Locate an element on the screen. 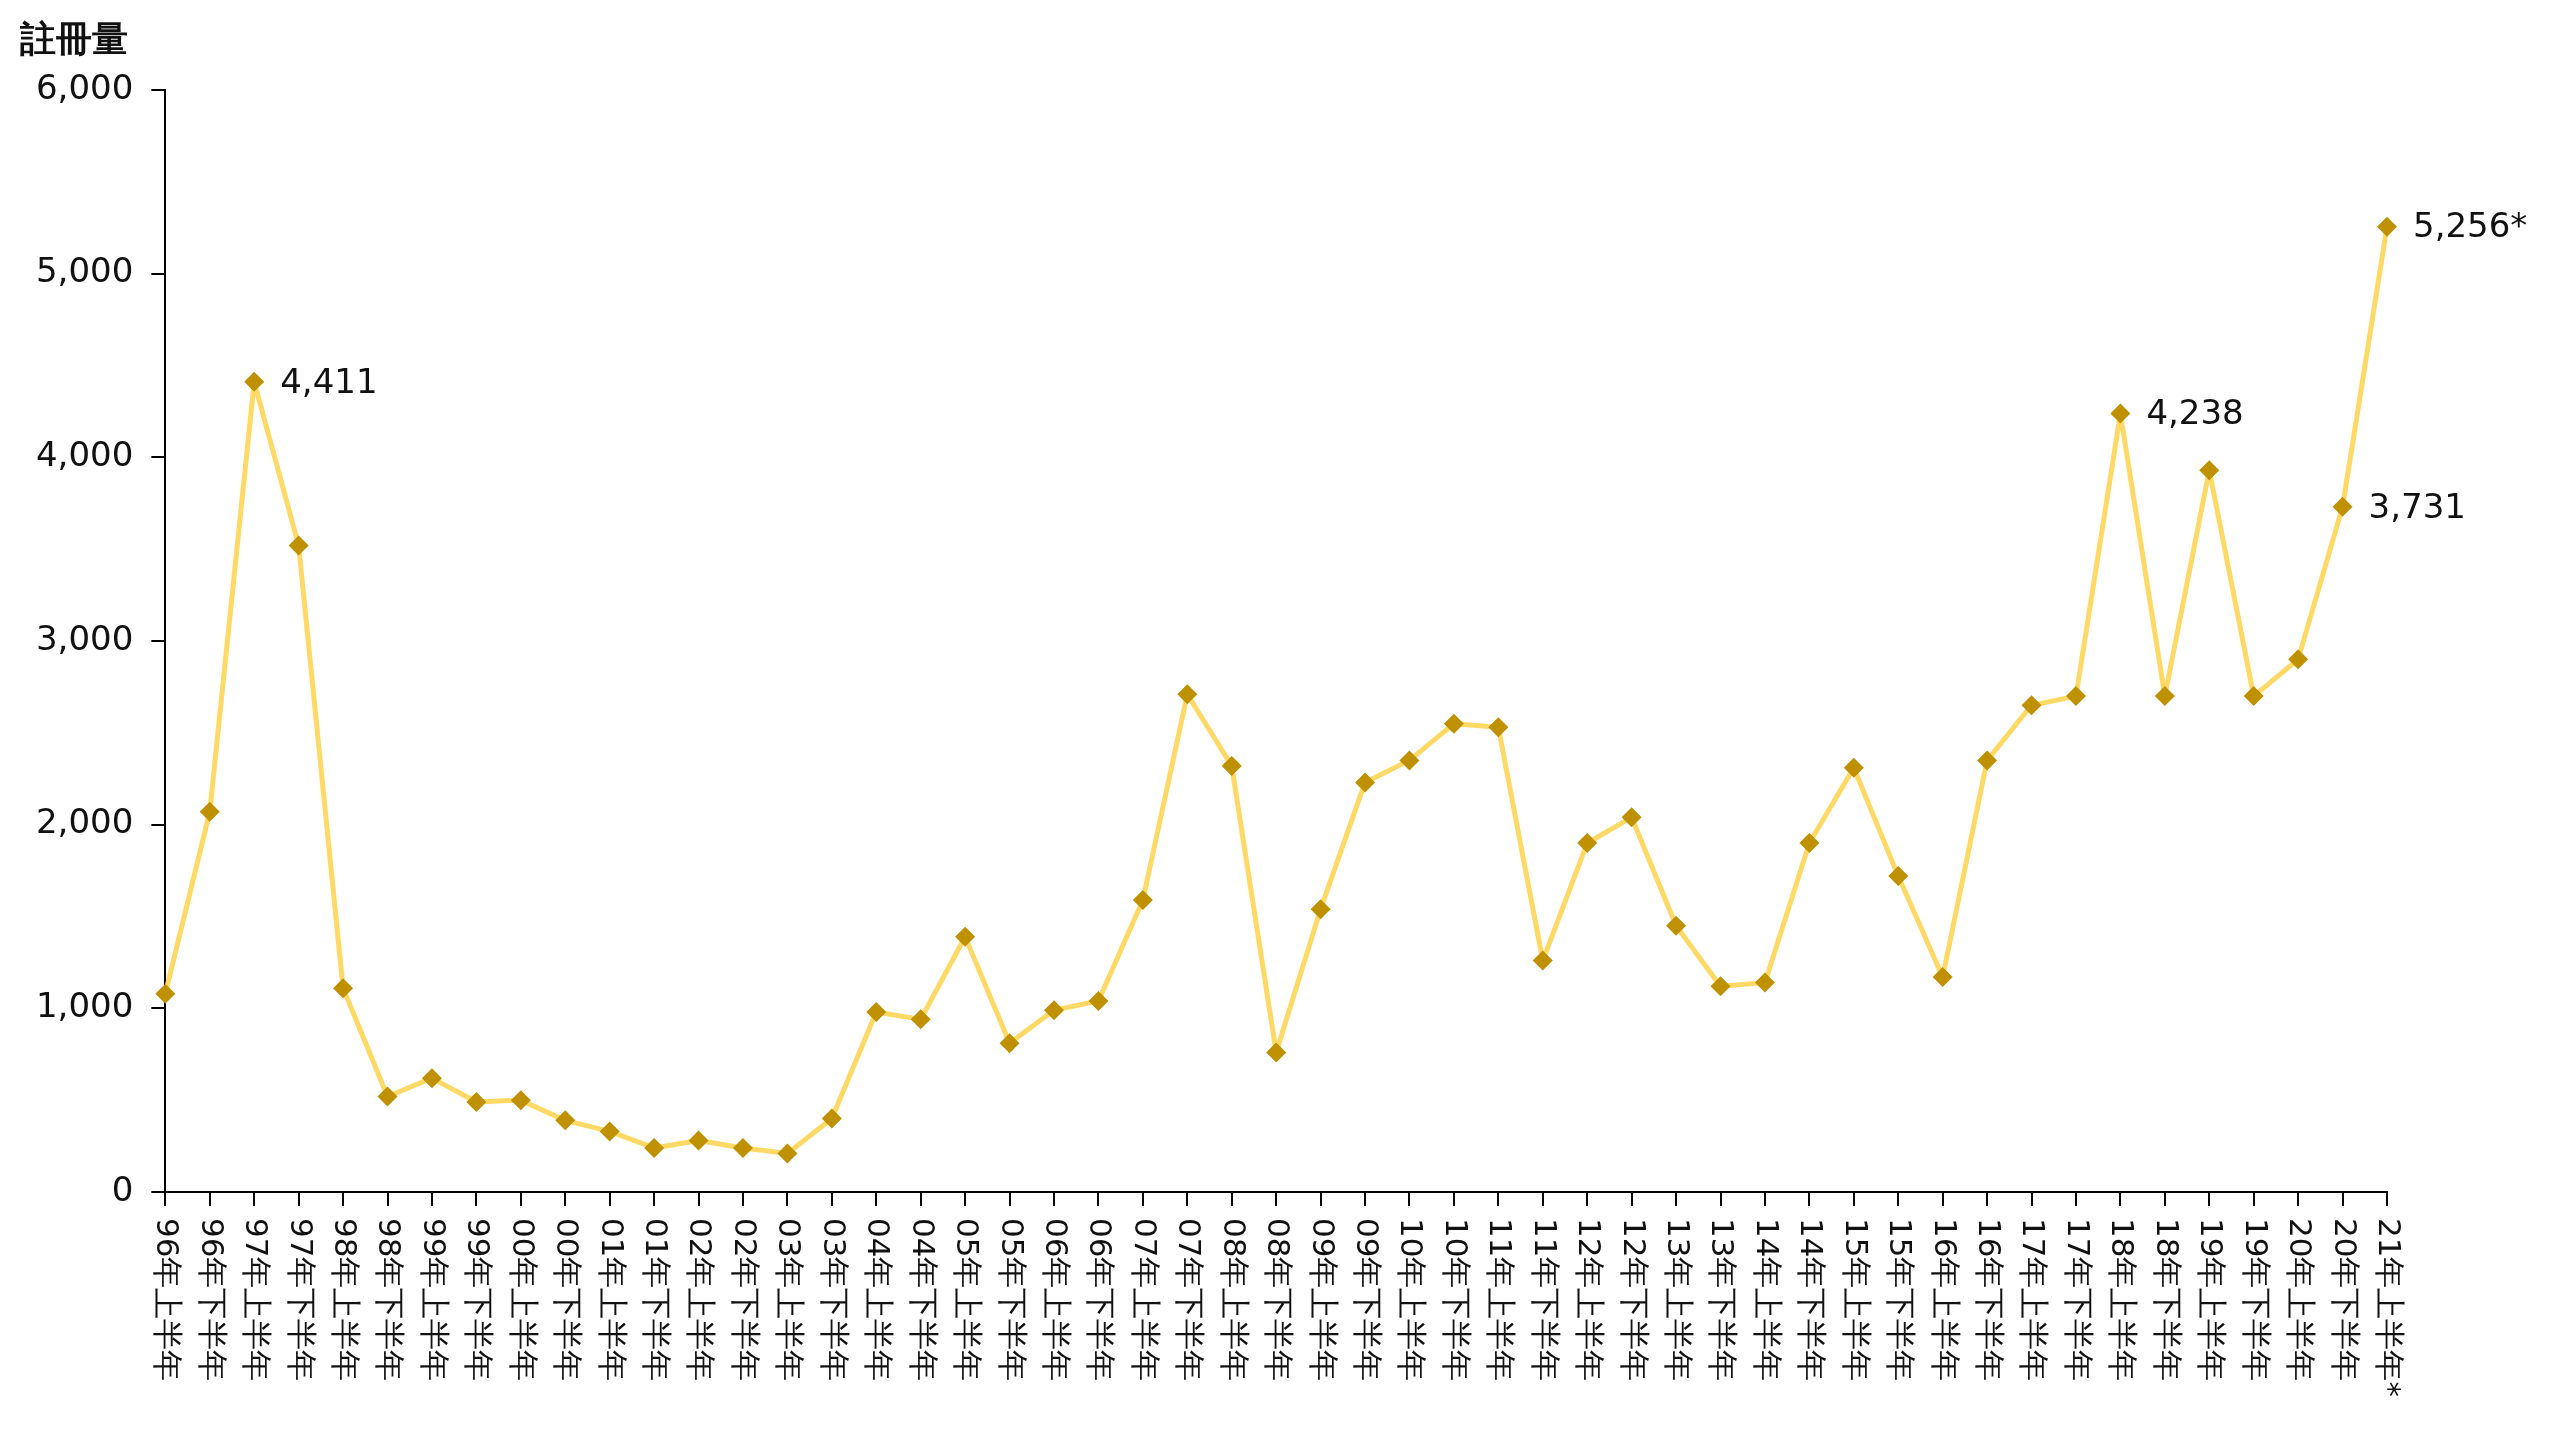 This screenshot has width=2560, height=1440. x-tick-label: 14年下半年 is located at coordinates (1812, 1300).